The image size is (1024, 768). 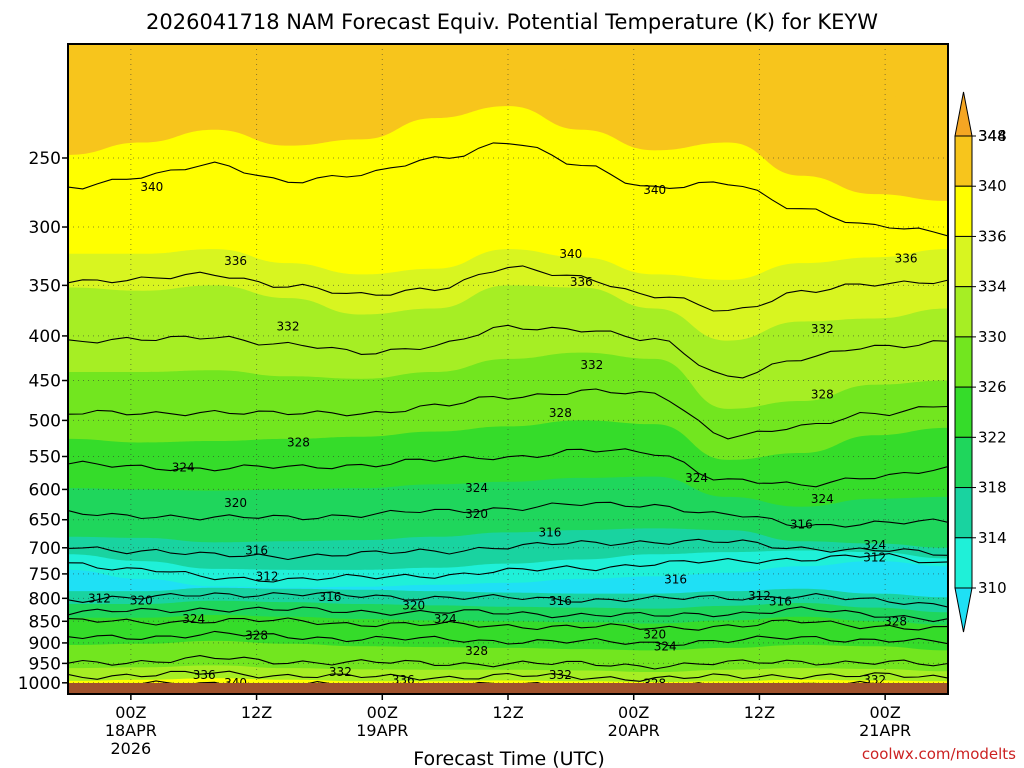 I want to click on x-tick-label: 19APR, so click(x=382, y=730).